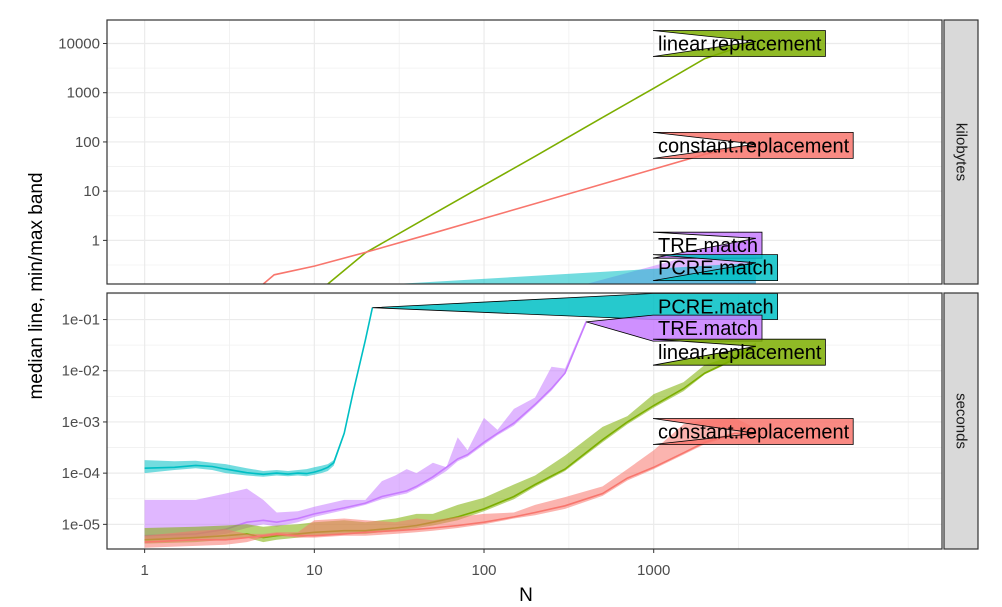 The width and height of the screenshot is (1002, 607). Describe the element at coordinates (87, 142) in the screenshot. I see `y-tick-label: 100` at that location.